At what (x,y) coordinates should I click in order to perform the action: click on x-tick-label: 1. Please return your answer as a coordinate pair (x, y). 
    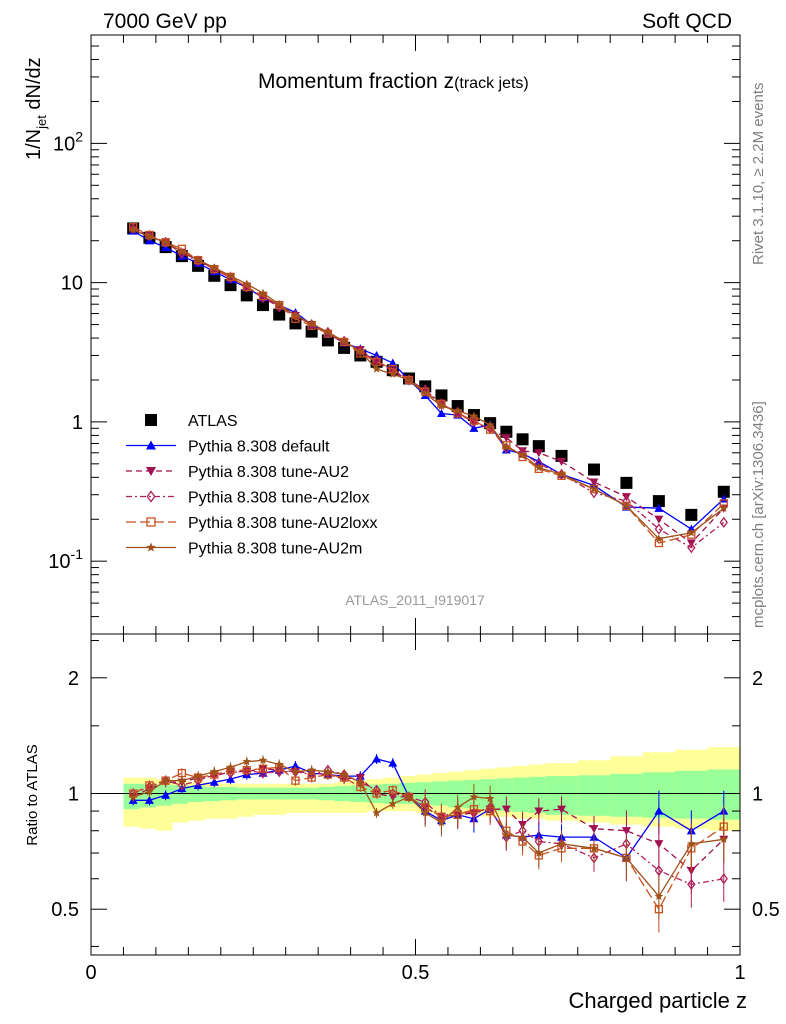
    Looking at the image, I should click on (739, 973).